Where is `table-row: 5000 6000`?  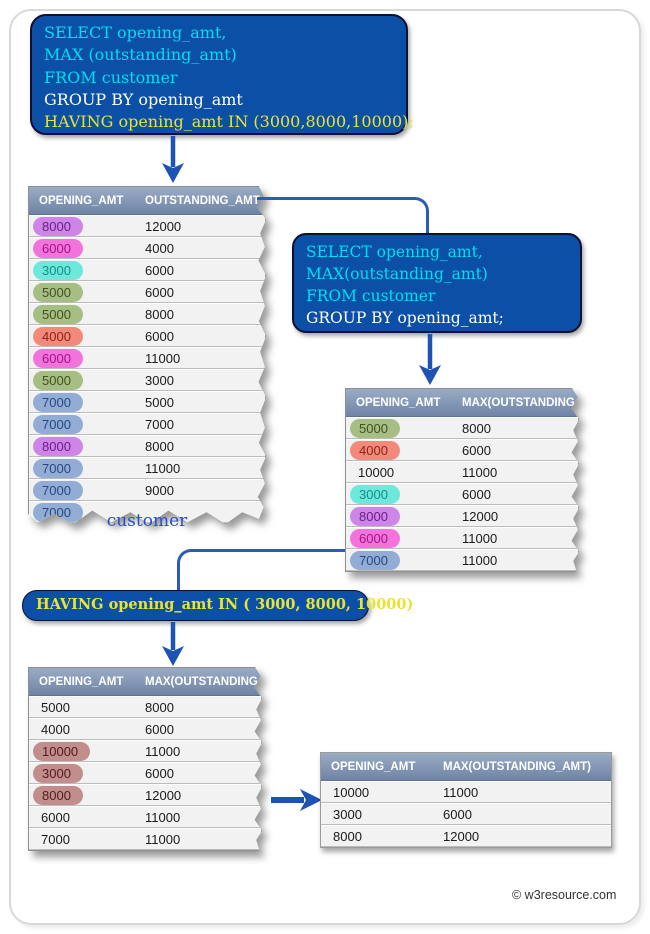 table-row: 5000 6000 is located at coordinates (147, 292).